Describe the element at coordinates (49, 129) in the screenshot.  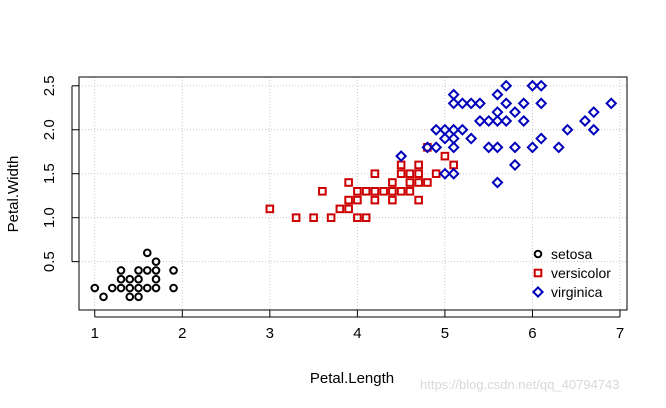
I see `y-tick-label: 2.0` at that location.